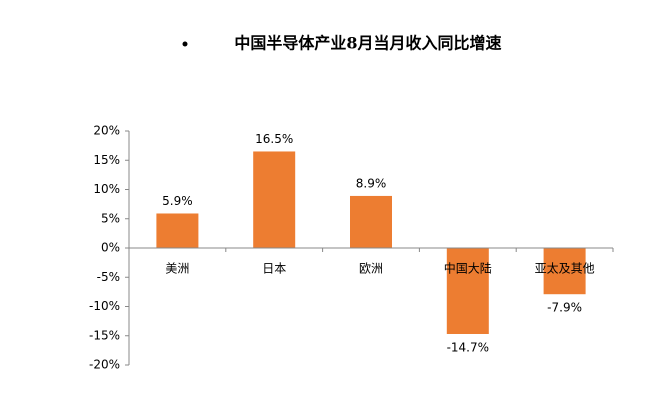  What do you see at coordinates (104, 306) in the screenshot?
I see `y-tick-label: -10%` at bounding box center [104, 306].